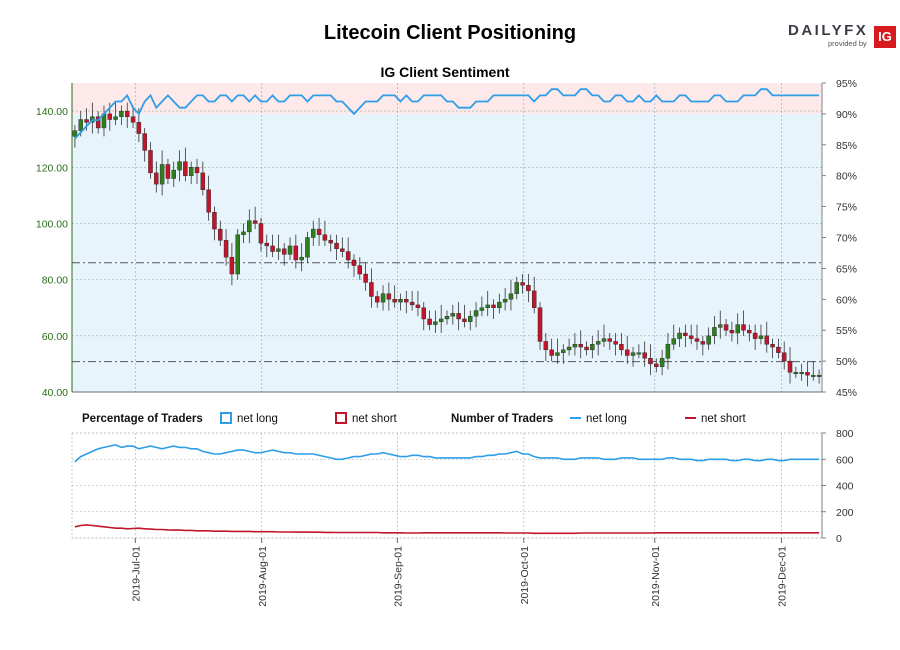 This screenshot has width=900, height=650. I want to click on legend-num-long: net long, so click(606, 419).